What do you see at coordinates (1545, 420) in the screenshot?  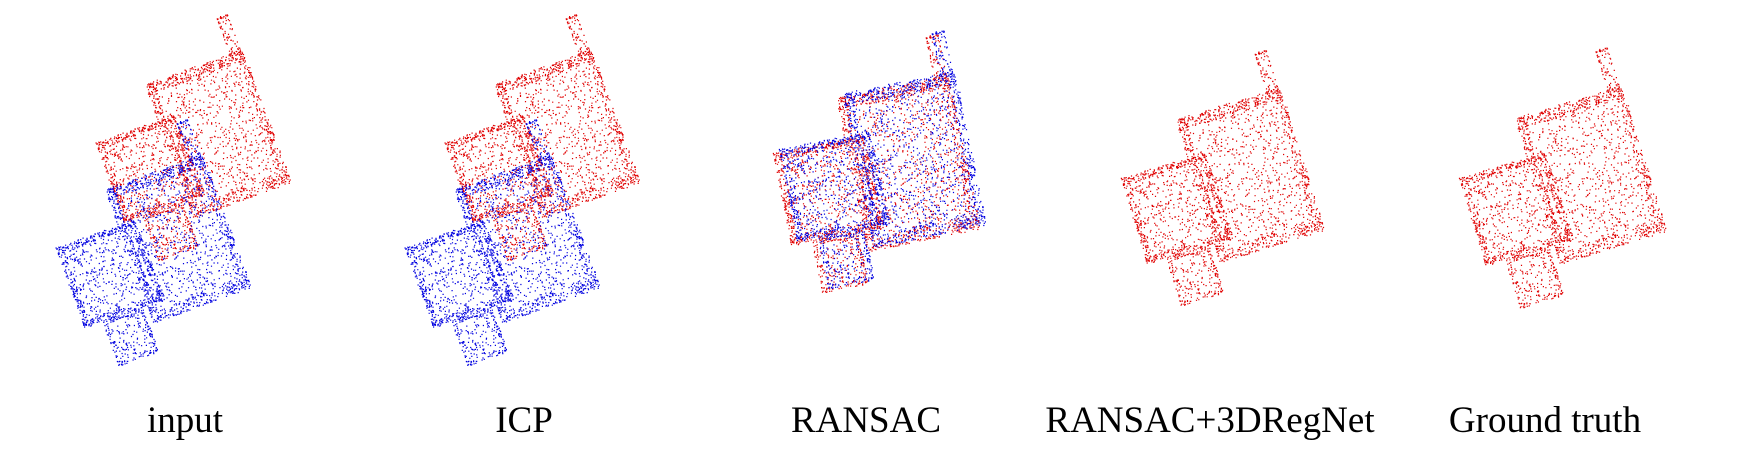 I see `caption-ground-truth: Ground truth` at bounding box center [1545, 420].